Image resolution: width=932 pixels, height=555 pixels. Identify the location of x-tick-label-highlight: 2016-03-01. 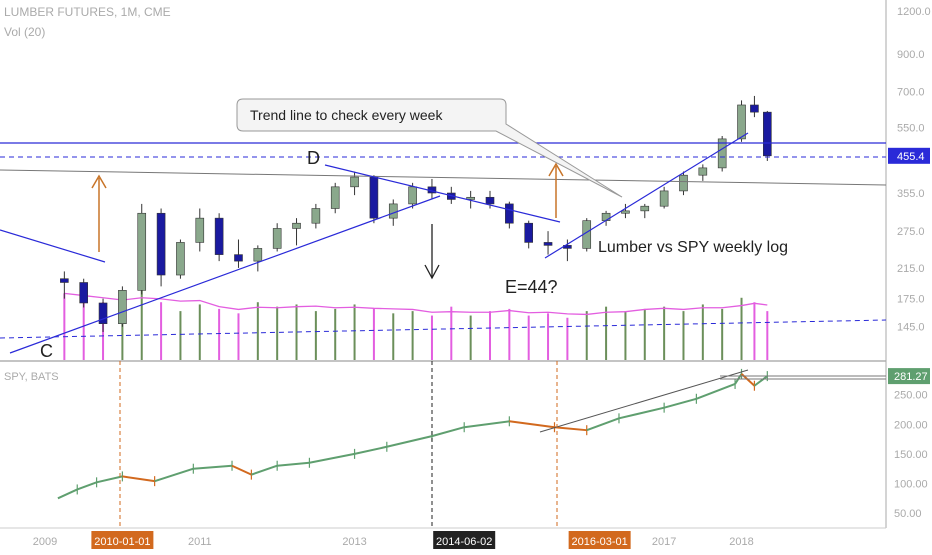
(599, 542).